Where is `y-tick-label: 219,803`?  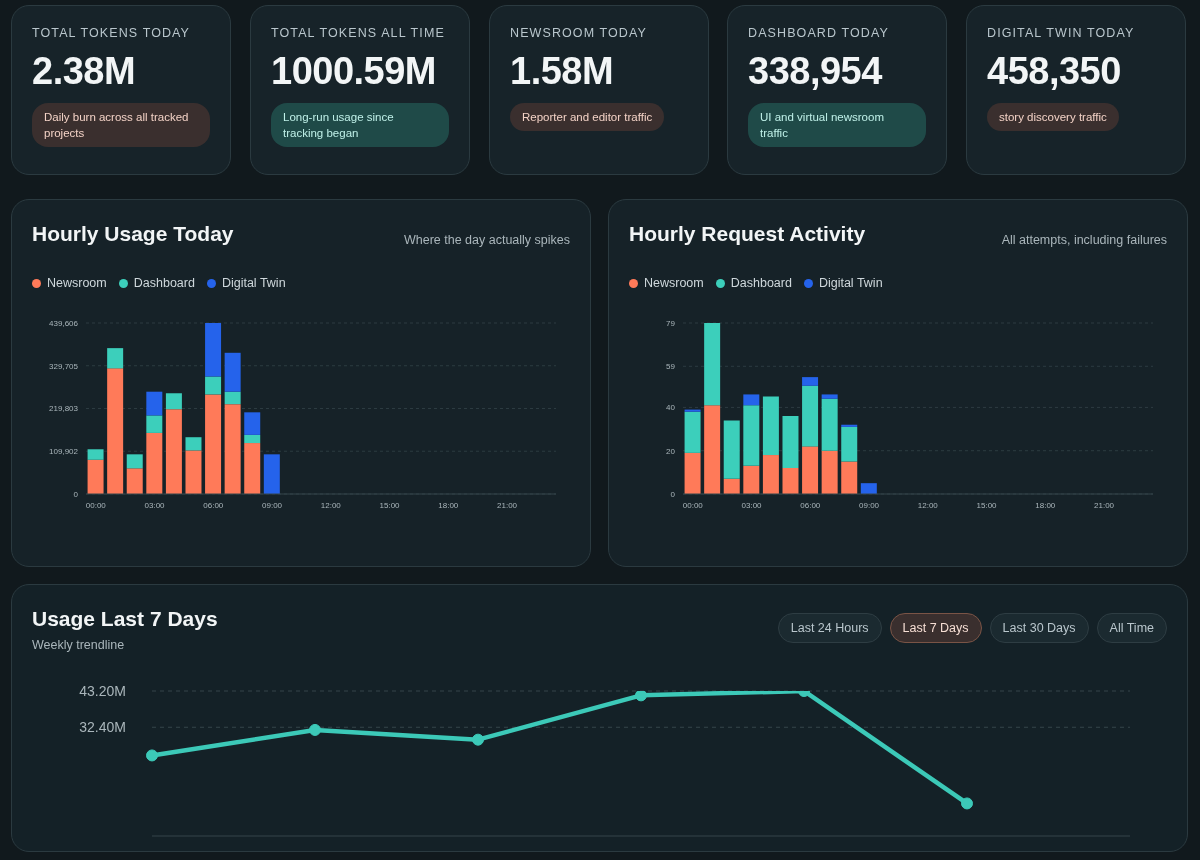
y-tick-label: 219,803 is located at coordinates (64, 409).